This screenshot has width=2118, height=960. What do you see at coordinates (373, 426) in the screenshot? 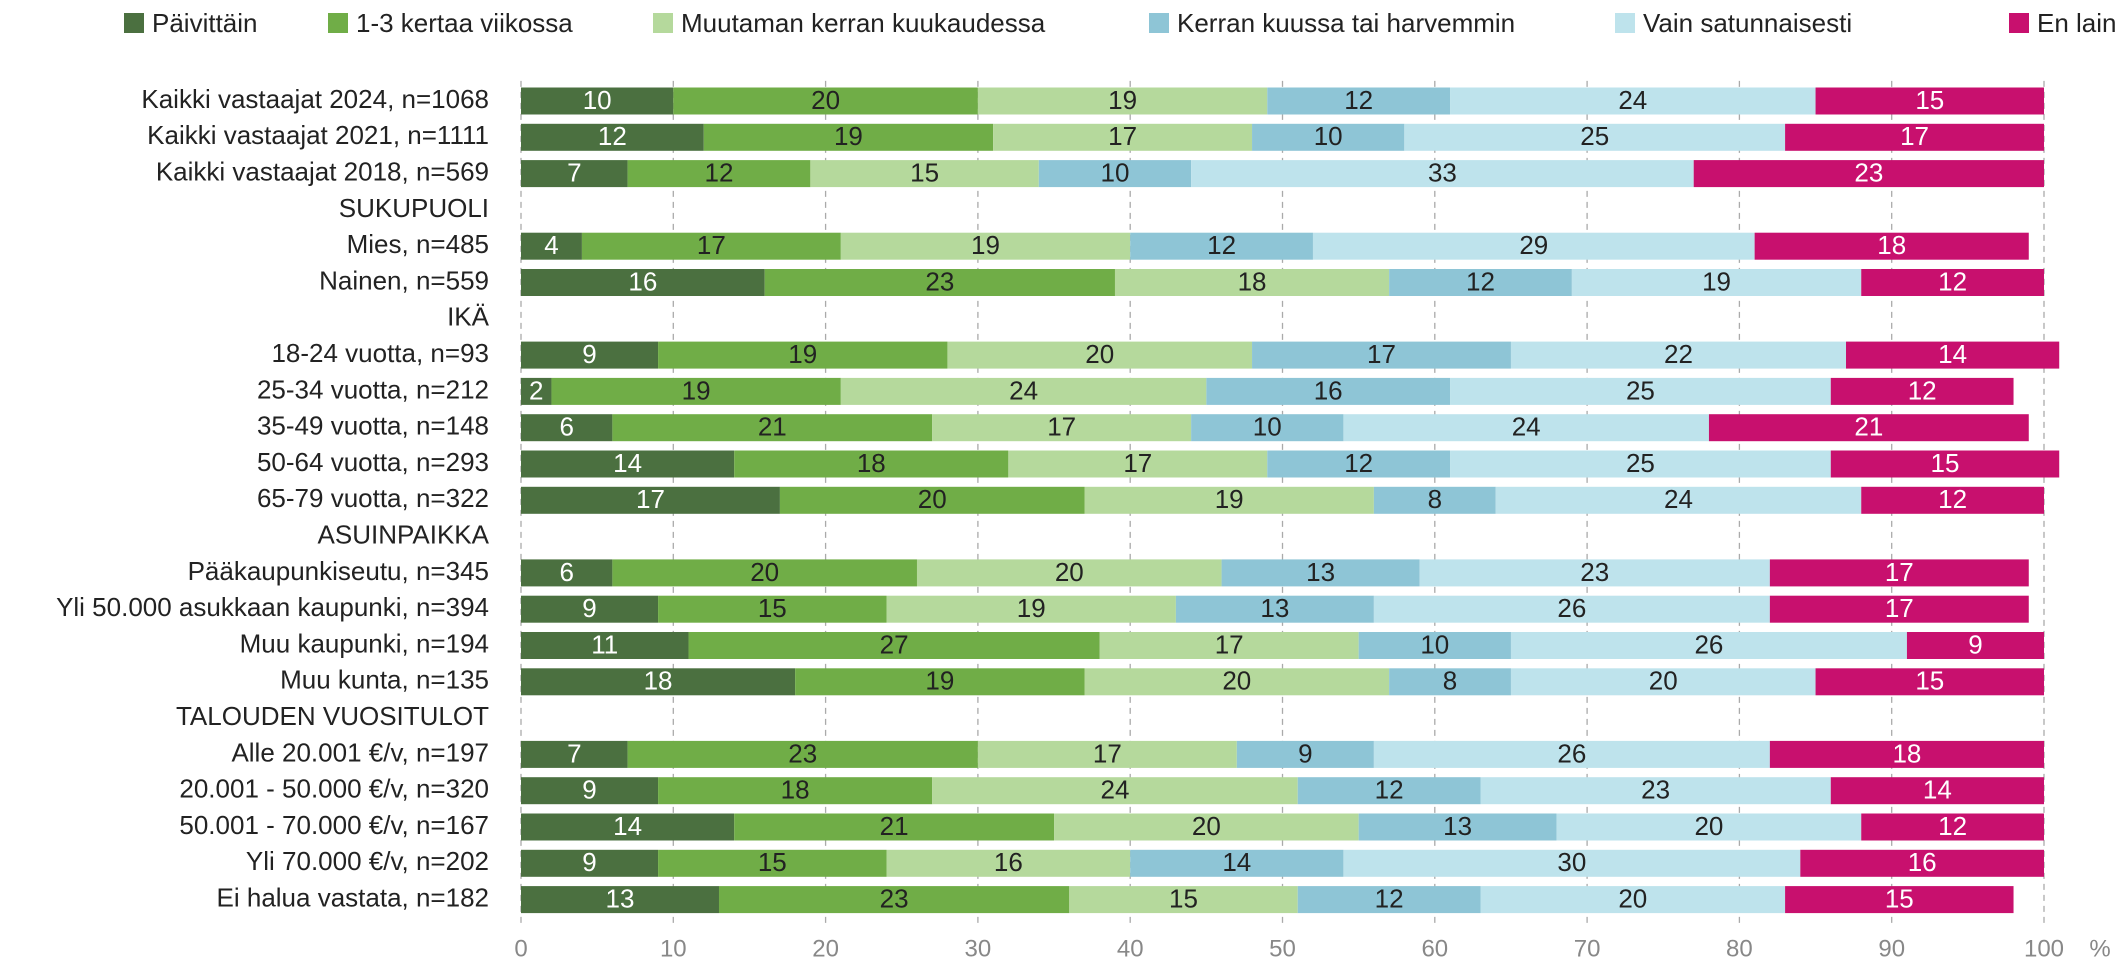
I see `category-label: 35-49 vuotta, n=148` at bounding box center [373, 426].